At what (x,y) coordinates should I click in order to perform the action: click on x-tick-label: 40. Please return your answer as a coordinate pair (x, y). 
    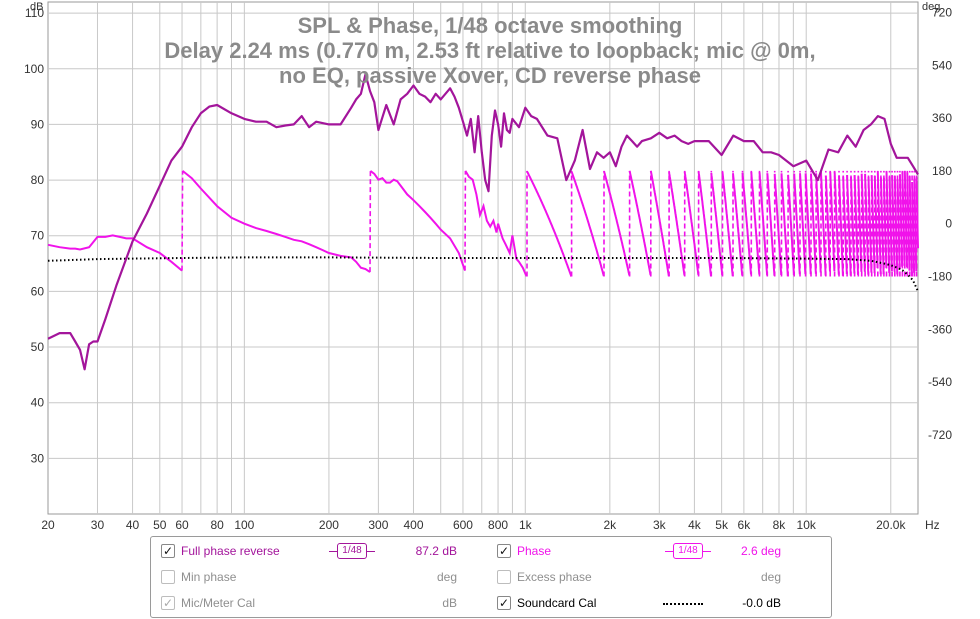
    Looking at the image, I should click on (133, 525).